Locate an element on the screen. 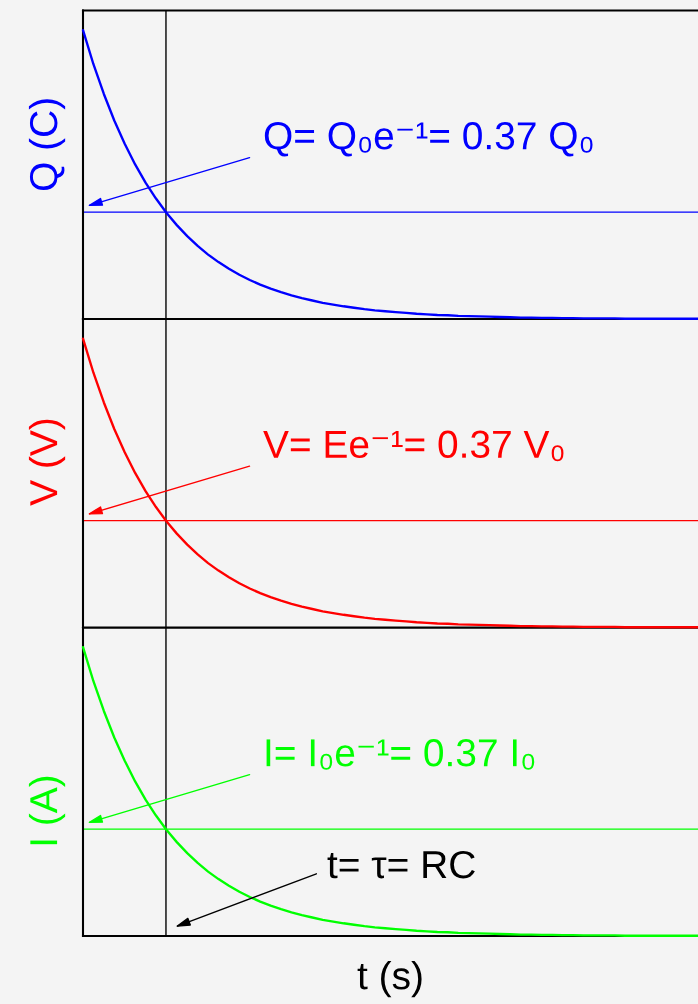  ref-line-label: V= Ee⁻¹= 0.37 V₀ is located at coordinates (413, 446).